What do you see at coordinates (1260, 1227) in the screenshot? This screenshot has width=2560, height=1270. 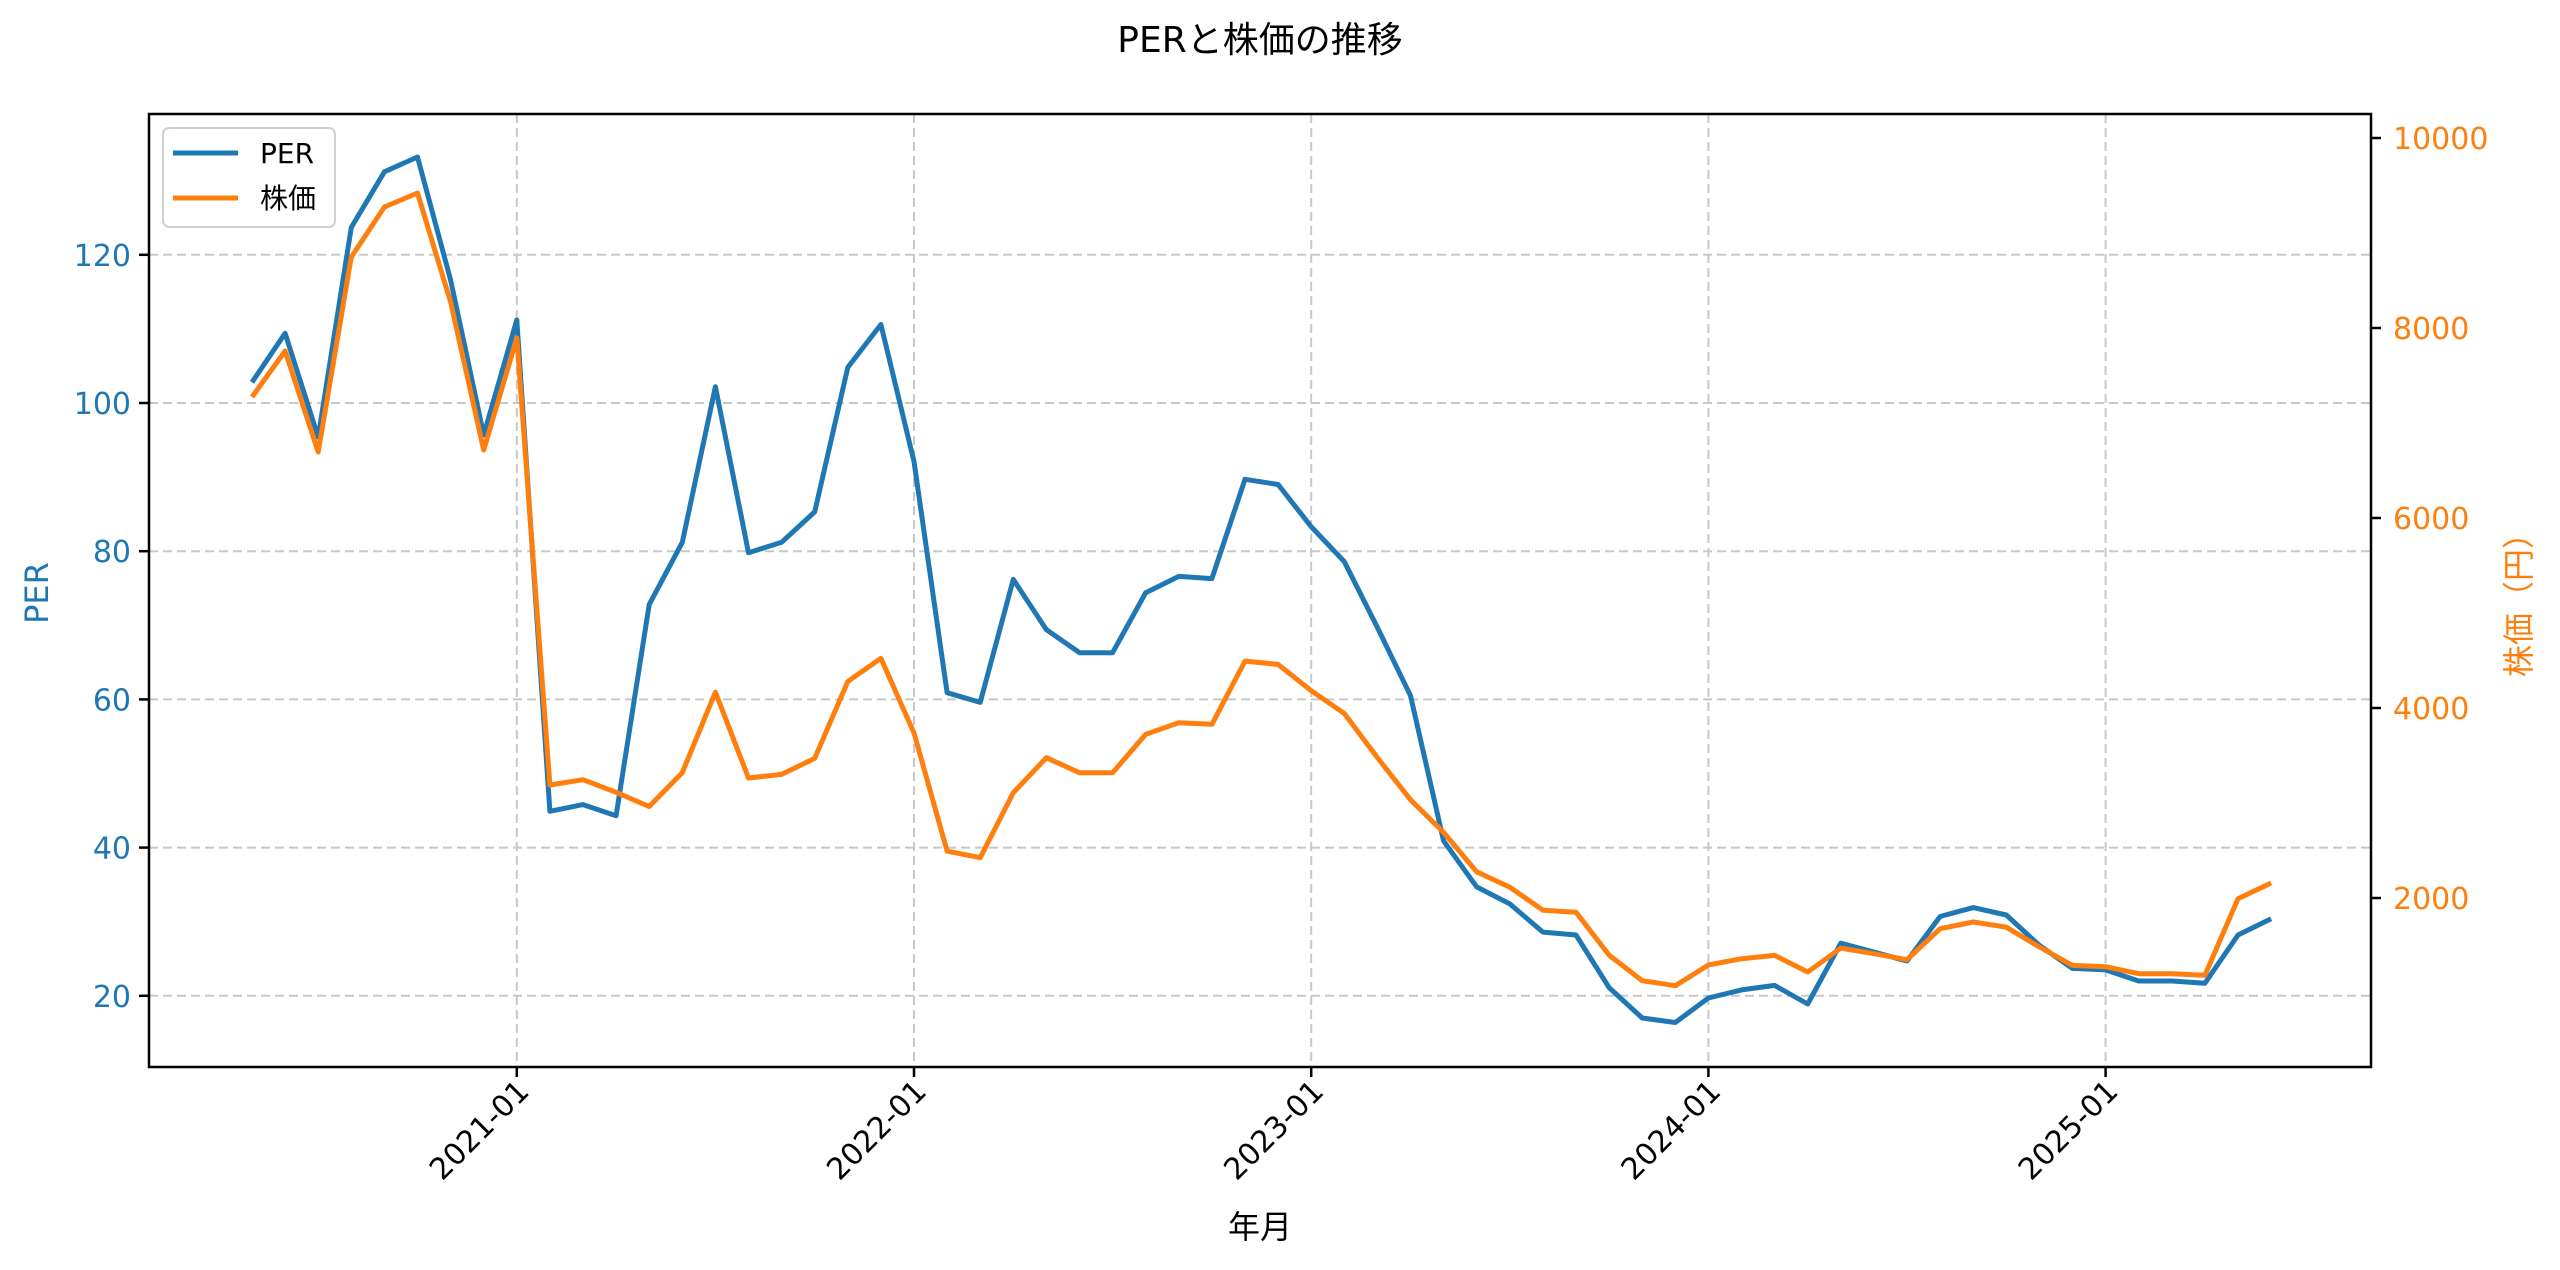 I see `x-axis-label: 年月` at bounding box center [1260, 1227].